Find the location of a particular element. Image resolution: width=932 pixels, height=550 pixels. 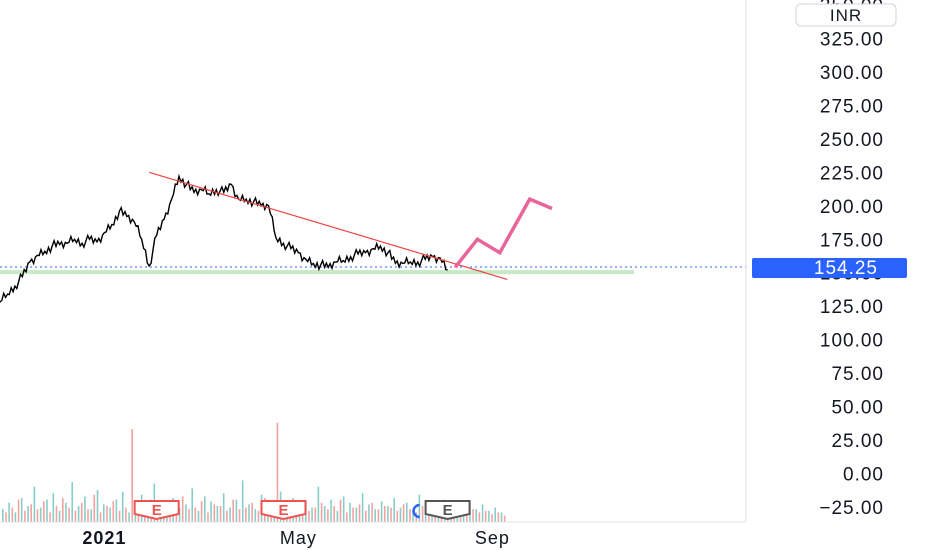

descending-trendline is located at coordinates (328, 225).